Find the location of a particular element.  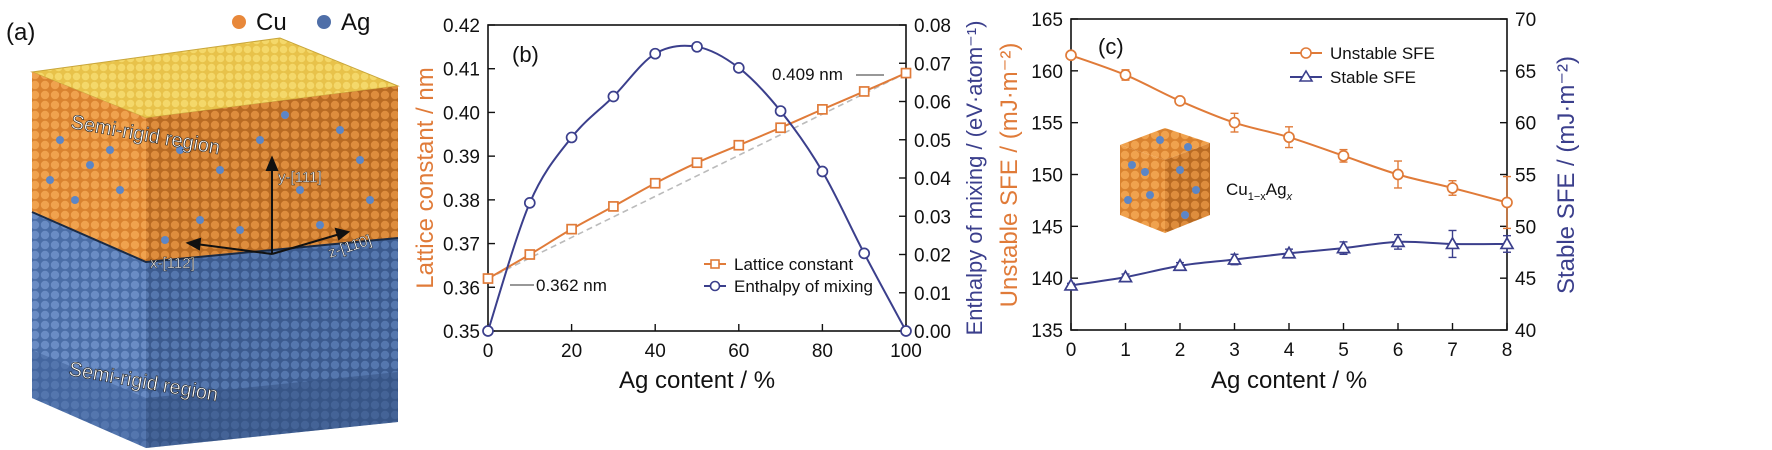

y-right-tick-label: 40 is located at coordinates (1525, 331).